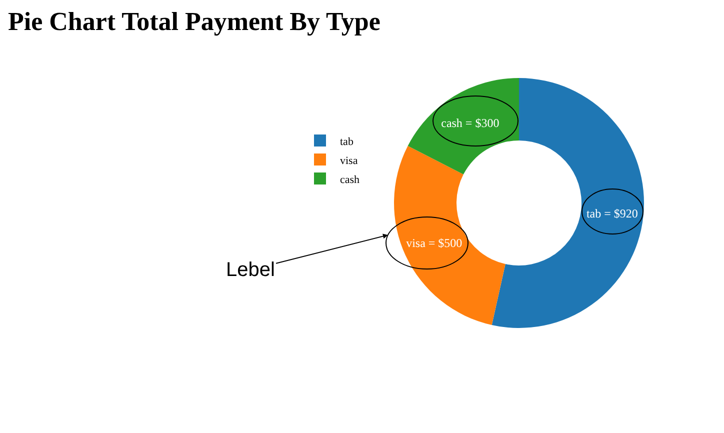 The image size is (724, 433). I want to click on legend-label: visa, so click(349, 160).